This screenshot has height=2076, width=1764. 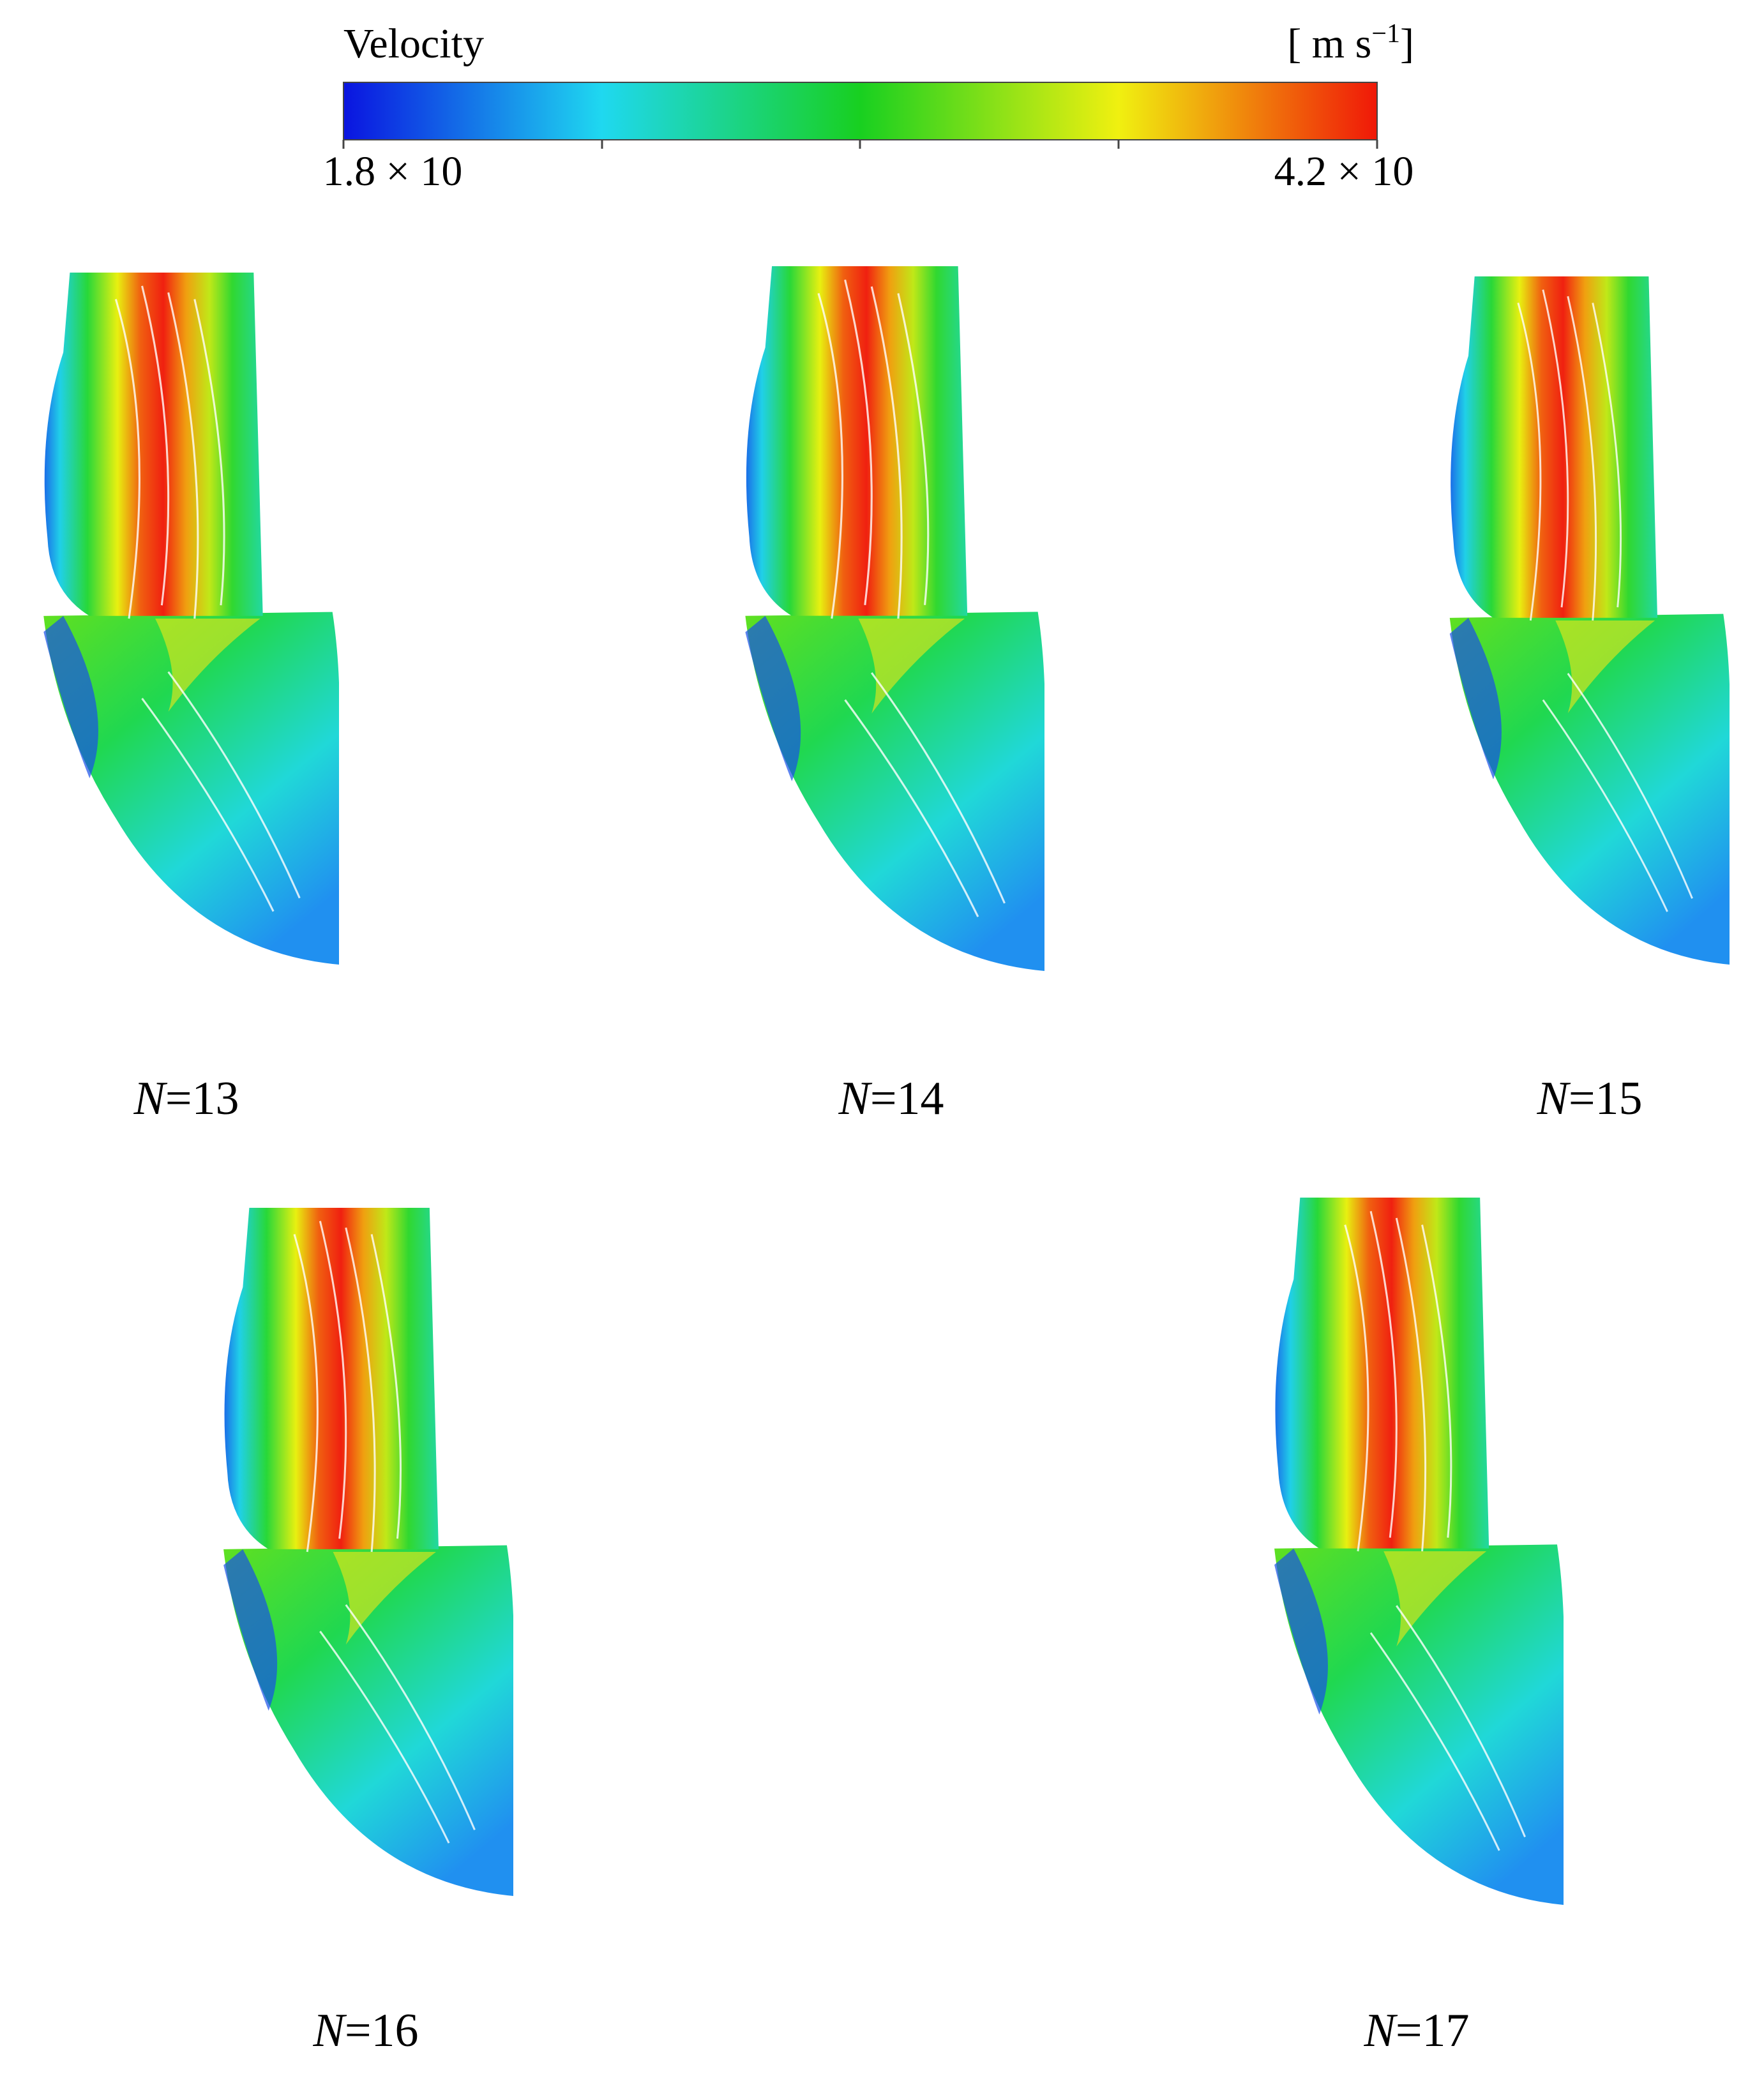 What do you see at coordinates (860, 144) in the screenshot?
I see `colorbar-ticks` at bounding box center [860, 144].